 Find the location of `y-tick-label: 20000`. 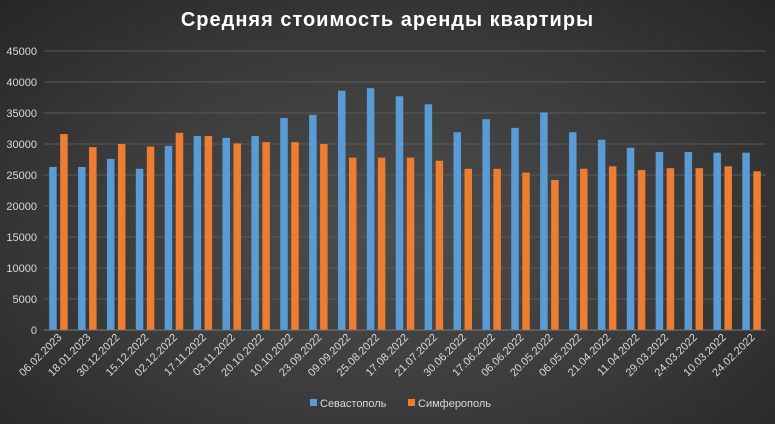

y-tick-label: 20000 is located at coordinates (21, 207).